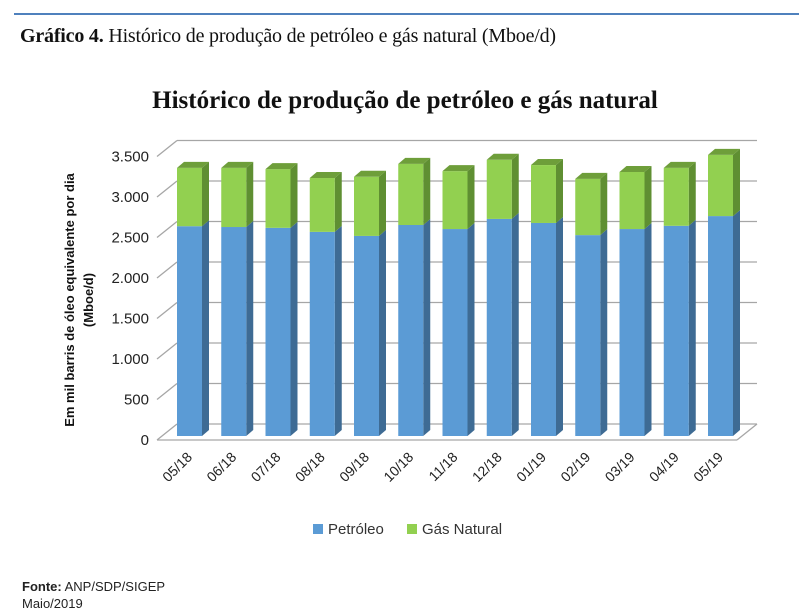  I want to click on floor-right-edge, so click(747, 432).